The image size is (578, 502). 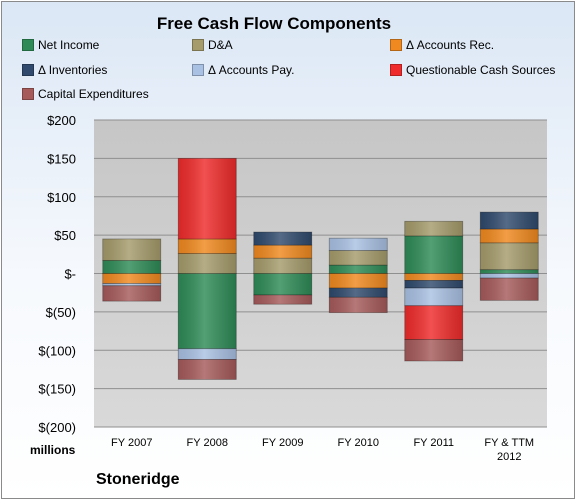 I want to click on y-tick-label: $100, so click(x=61, y=197).